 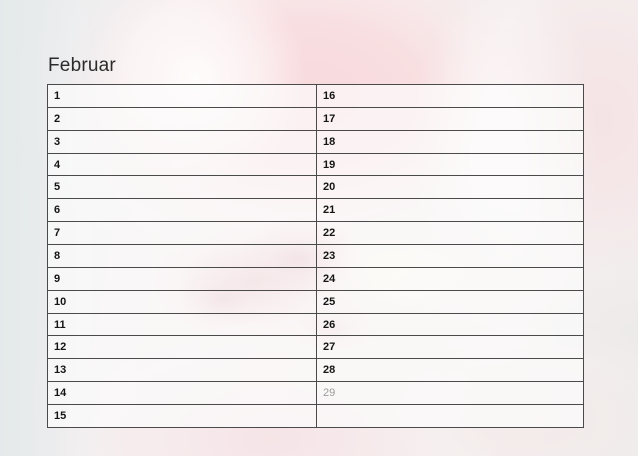 What do you see at coordinates (450, 164) in the screenshot?
I see `day-cell-right: 19` at bounding box center [450, 164].